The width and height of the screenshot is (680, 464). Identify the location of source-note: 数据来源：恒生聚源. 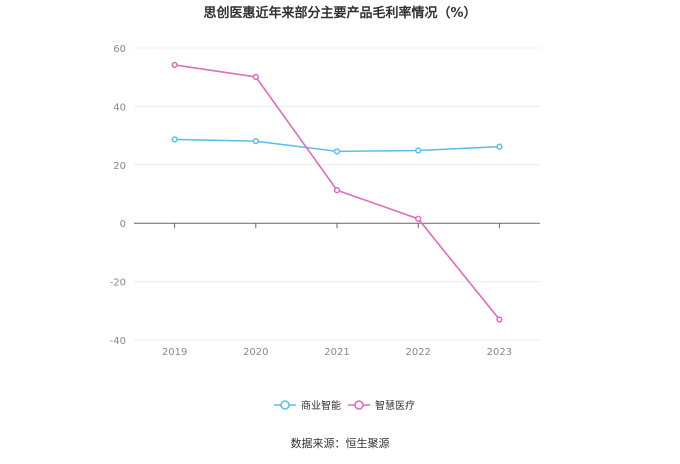
(340, 443).